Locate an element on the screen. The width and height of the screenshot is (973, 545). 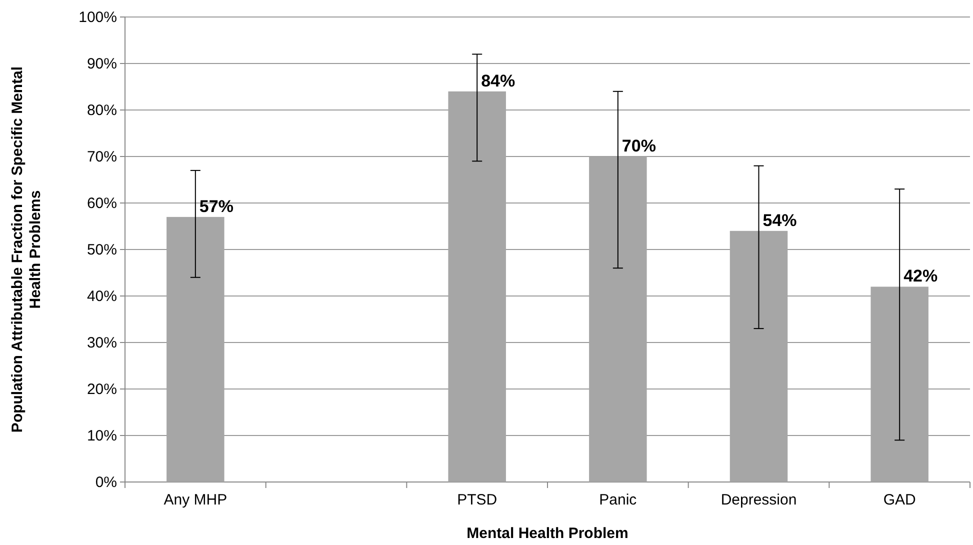
y-tick-label: 70% is located at coordinates (101, 157).